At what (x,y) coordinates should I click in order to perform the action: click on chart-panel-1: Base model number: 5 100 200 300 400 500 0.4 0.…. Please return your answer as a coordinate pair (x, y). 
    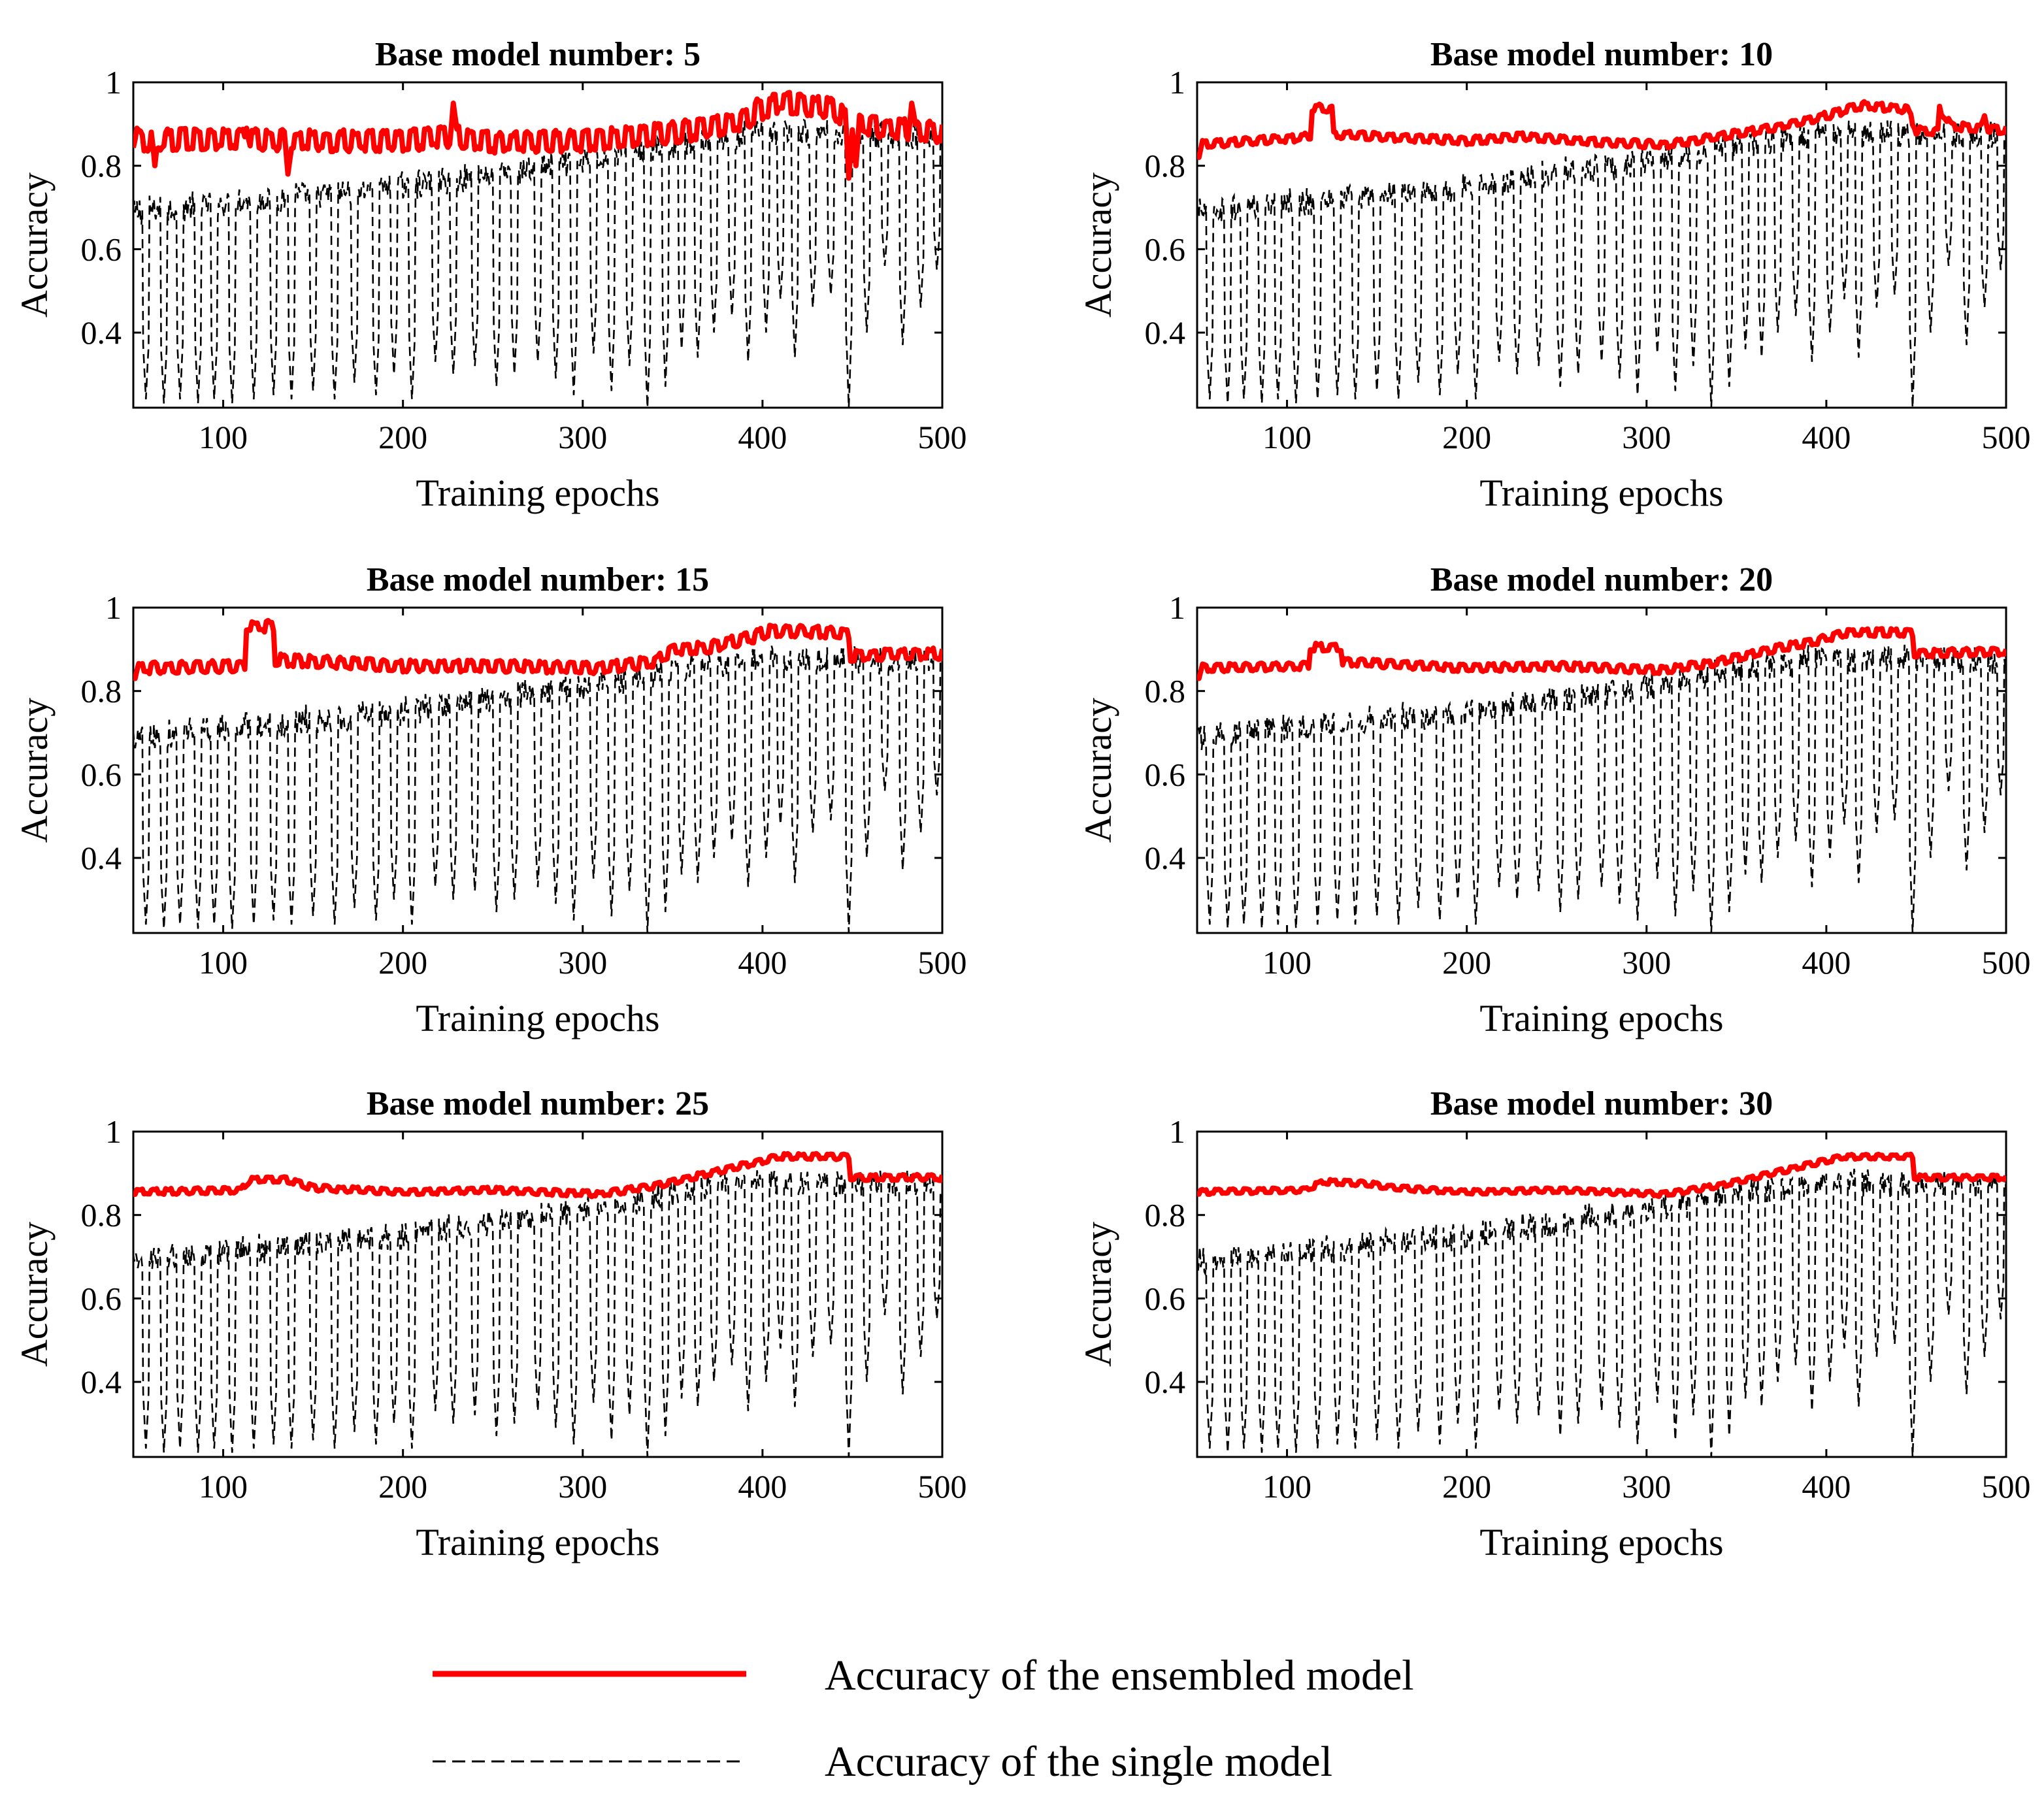
    Looking at the image, I should click on (490, 275).